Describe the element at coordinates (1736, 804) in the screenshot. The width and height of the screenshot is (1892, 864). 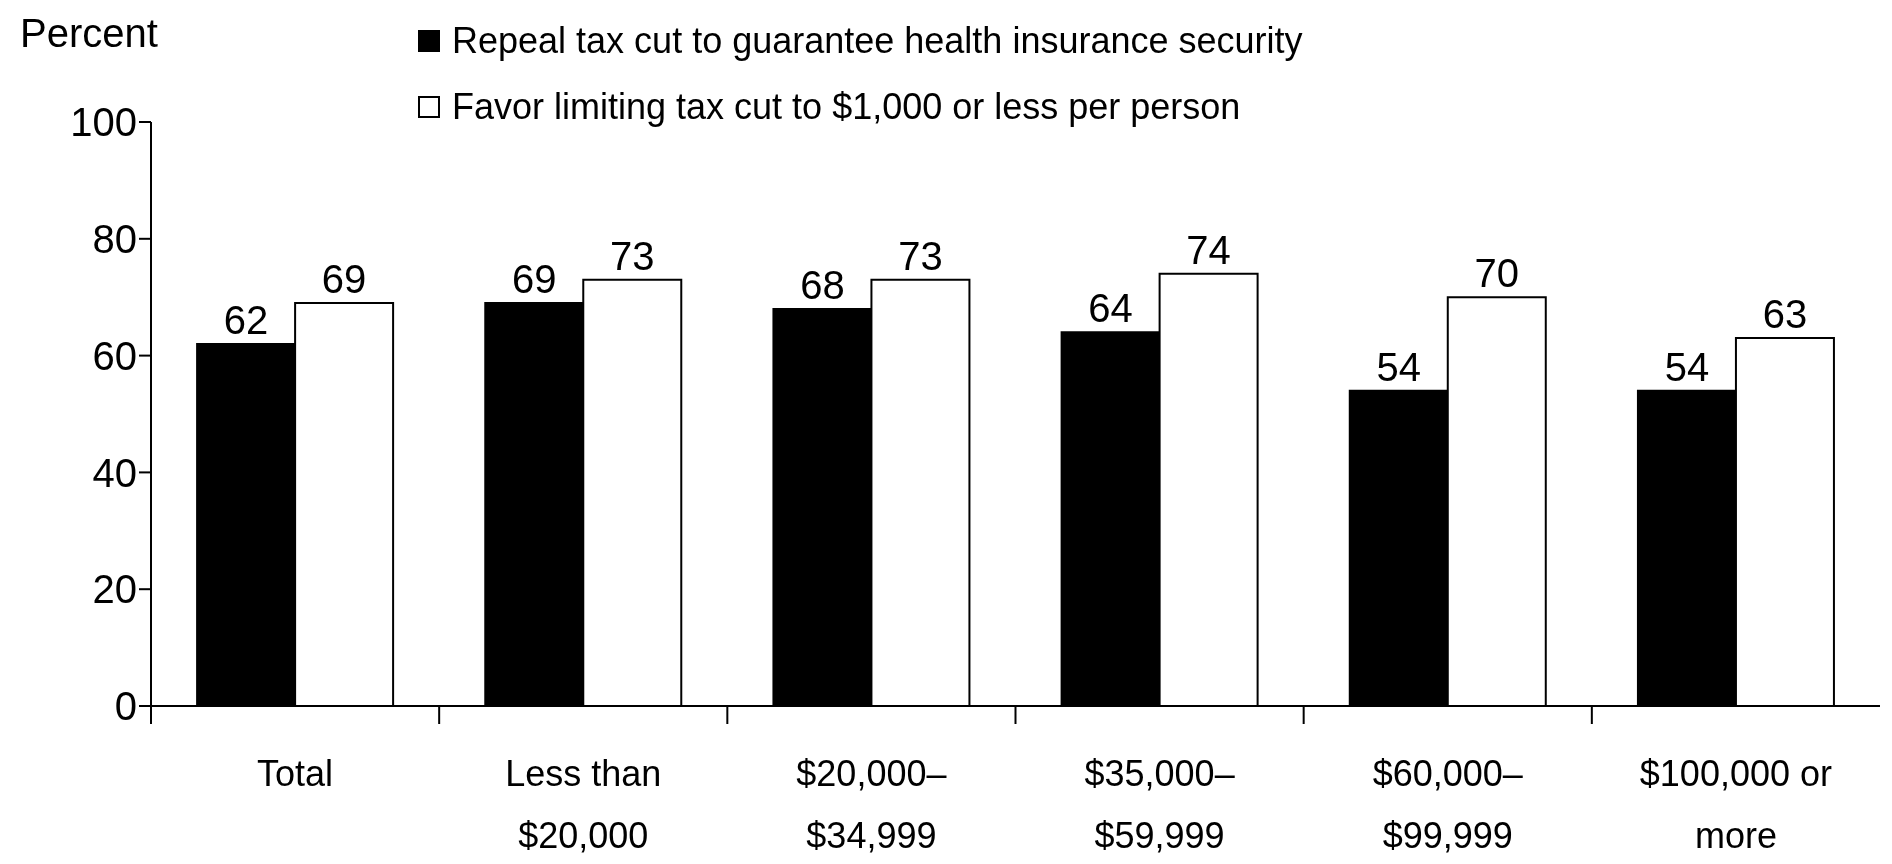
I see `x-tick-label: $100,000 or more` at that location.